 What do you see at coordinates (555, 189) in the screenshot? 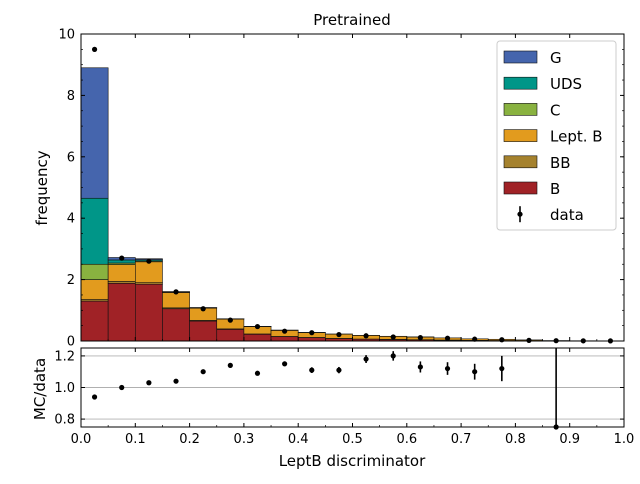
I see `legend-label-b: B` at bounding box center [555, 189].